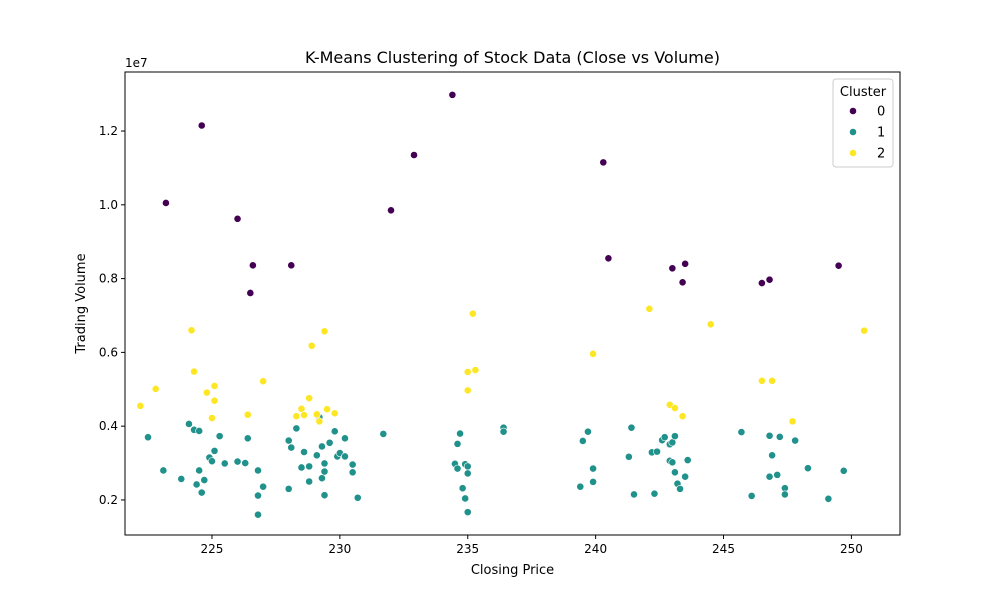 The image size is (1000, 604). I want to click on y-tick-label: 1.0, so click(108, 205).